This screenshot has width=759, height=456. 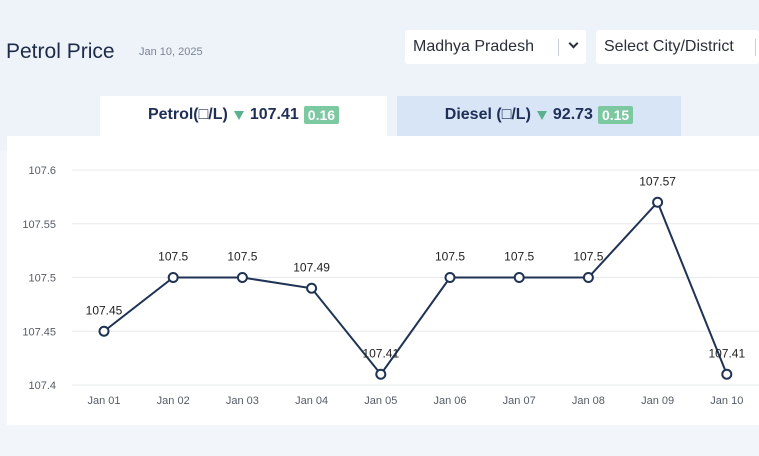 What do you see at coordinates (311, 401) in the screenshot?
I see `x-tick-label: Jan 04` at bounding box center [311, 401].